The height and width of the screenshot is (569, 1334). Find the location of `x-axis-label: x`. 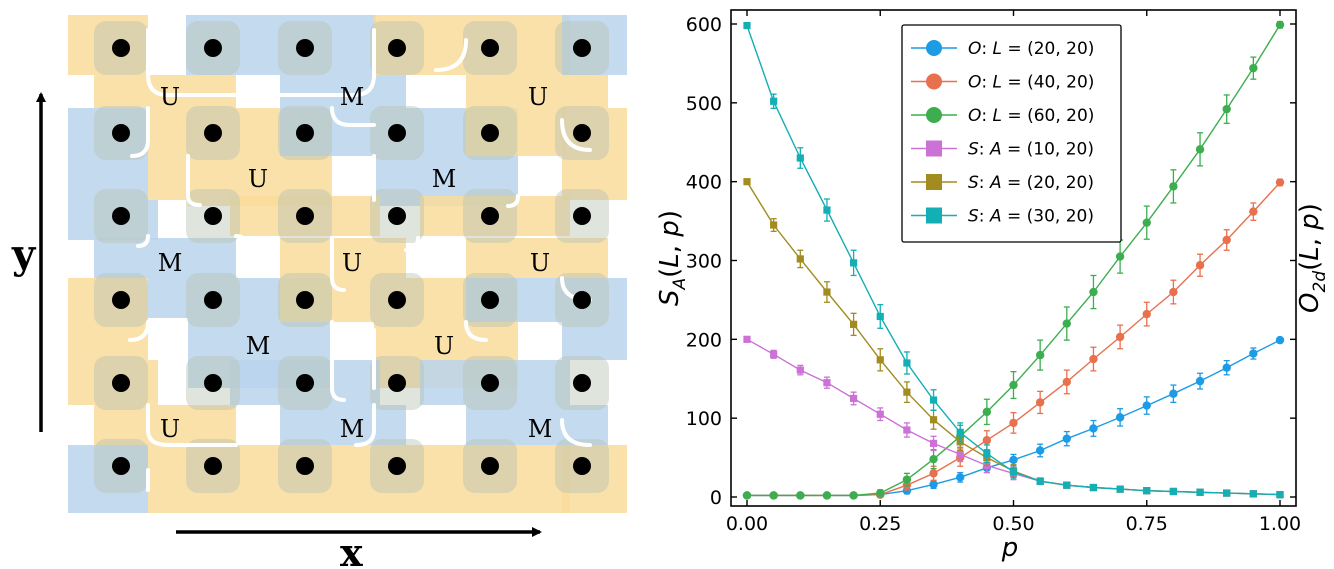

x-axis-label: x is located at coordinates (351, 549).